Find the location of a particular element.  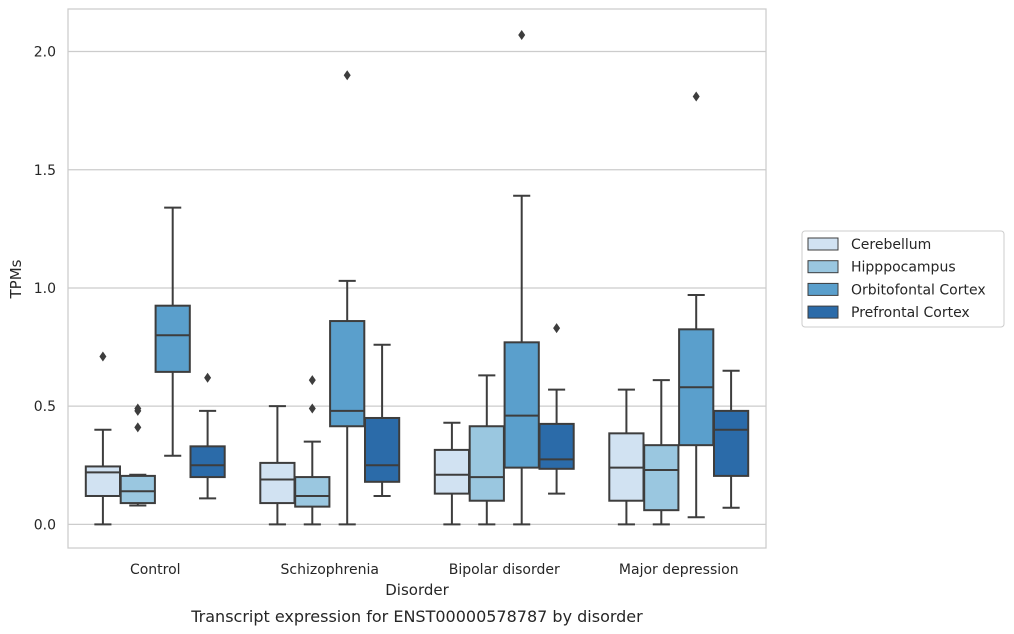

legend-item: Orbitofontal Cortex is located at coordinates (896, 290).